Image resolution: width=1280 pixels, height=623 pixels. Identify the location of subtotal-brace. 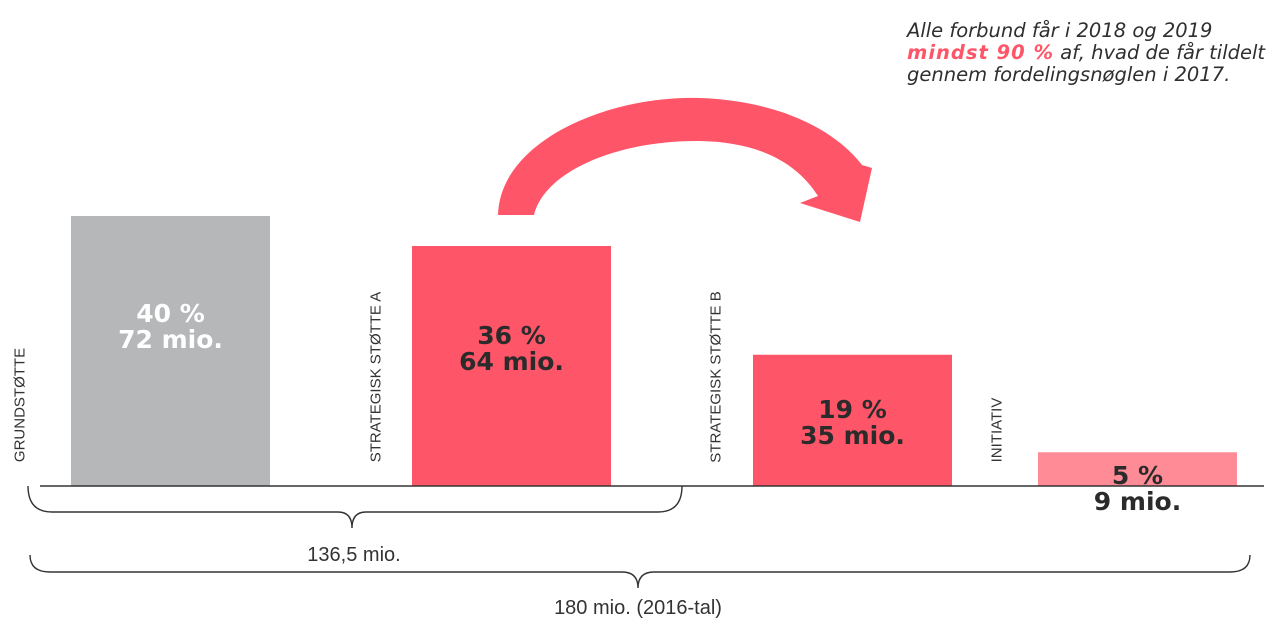
(355, 507).